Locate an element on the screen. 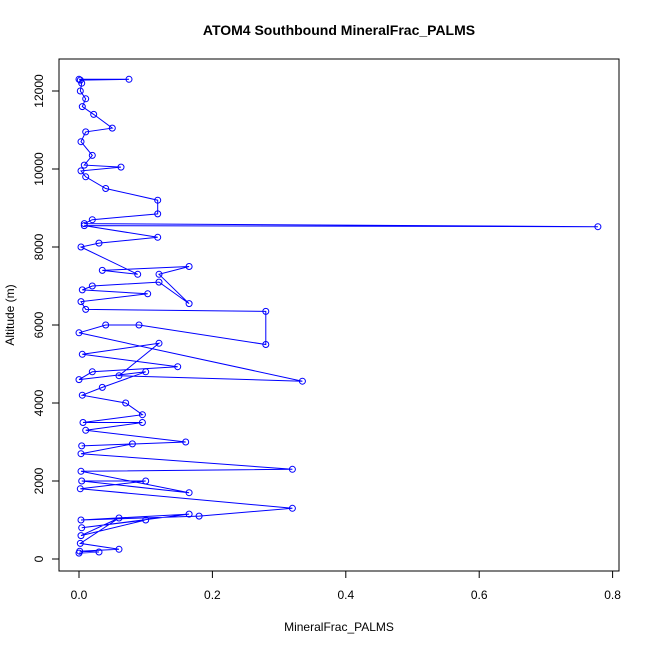 The height and width of the screenshot is (650, 650). y-tick-label: 0 is located at coordinates (39, 558).